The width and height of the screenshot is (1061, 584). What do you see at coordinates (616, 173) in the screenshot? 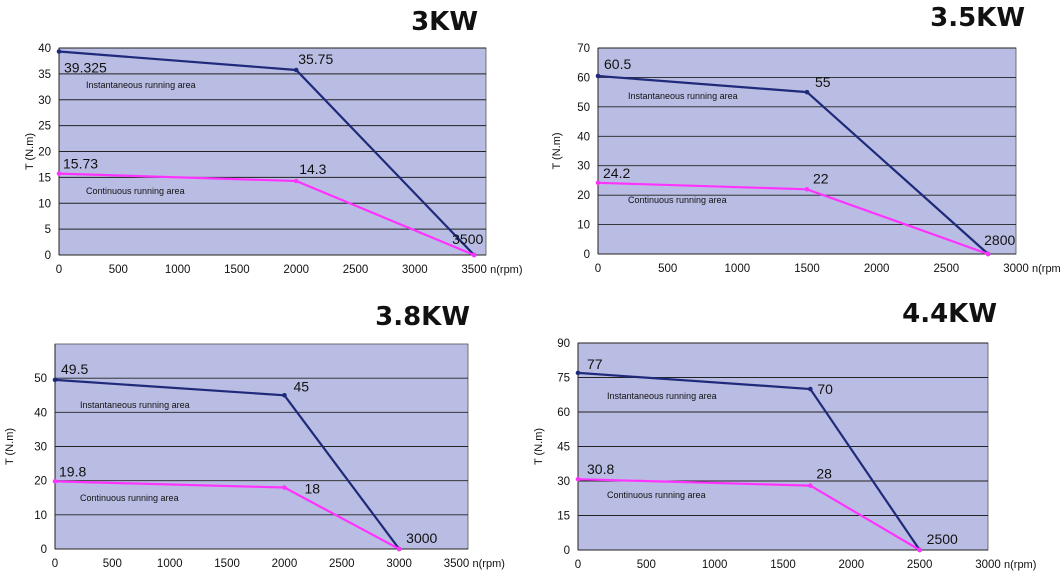
I see `data-label: 24.2` at bounding box center [616, 173].